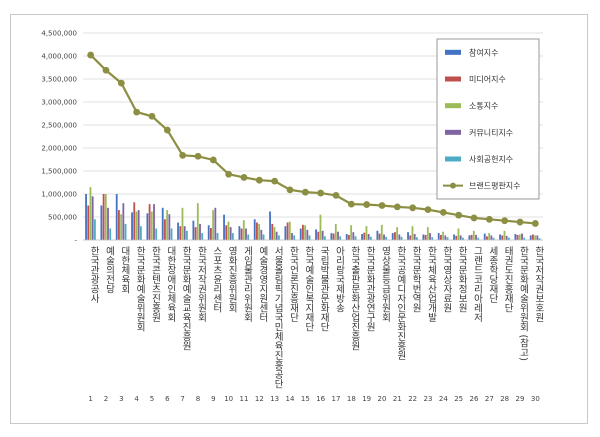 This screenshot has width=600, height=437. I want to click on y-tick-label: -, so click(75, 241).